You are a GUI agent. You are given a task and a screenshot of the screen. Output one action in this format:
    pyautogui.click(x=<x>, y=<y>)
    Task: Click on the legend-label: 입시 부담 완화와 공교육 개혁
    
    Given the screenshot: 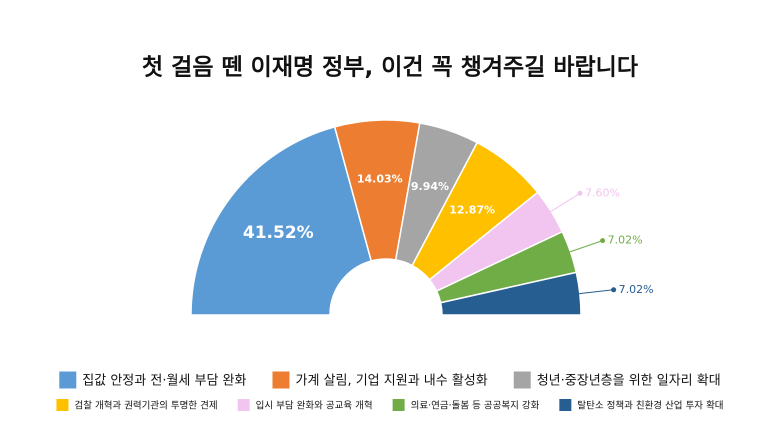 What is the action you would take?
    pyautogui.click(x=314, y=406)
    